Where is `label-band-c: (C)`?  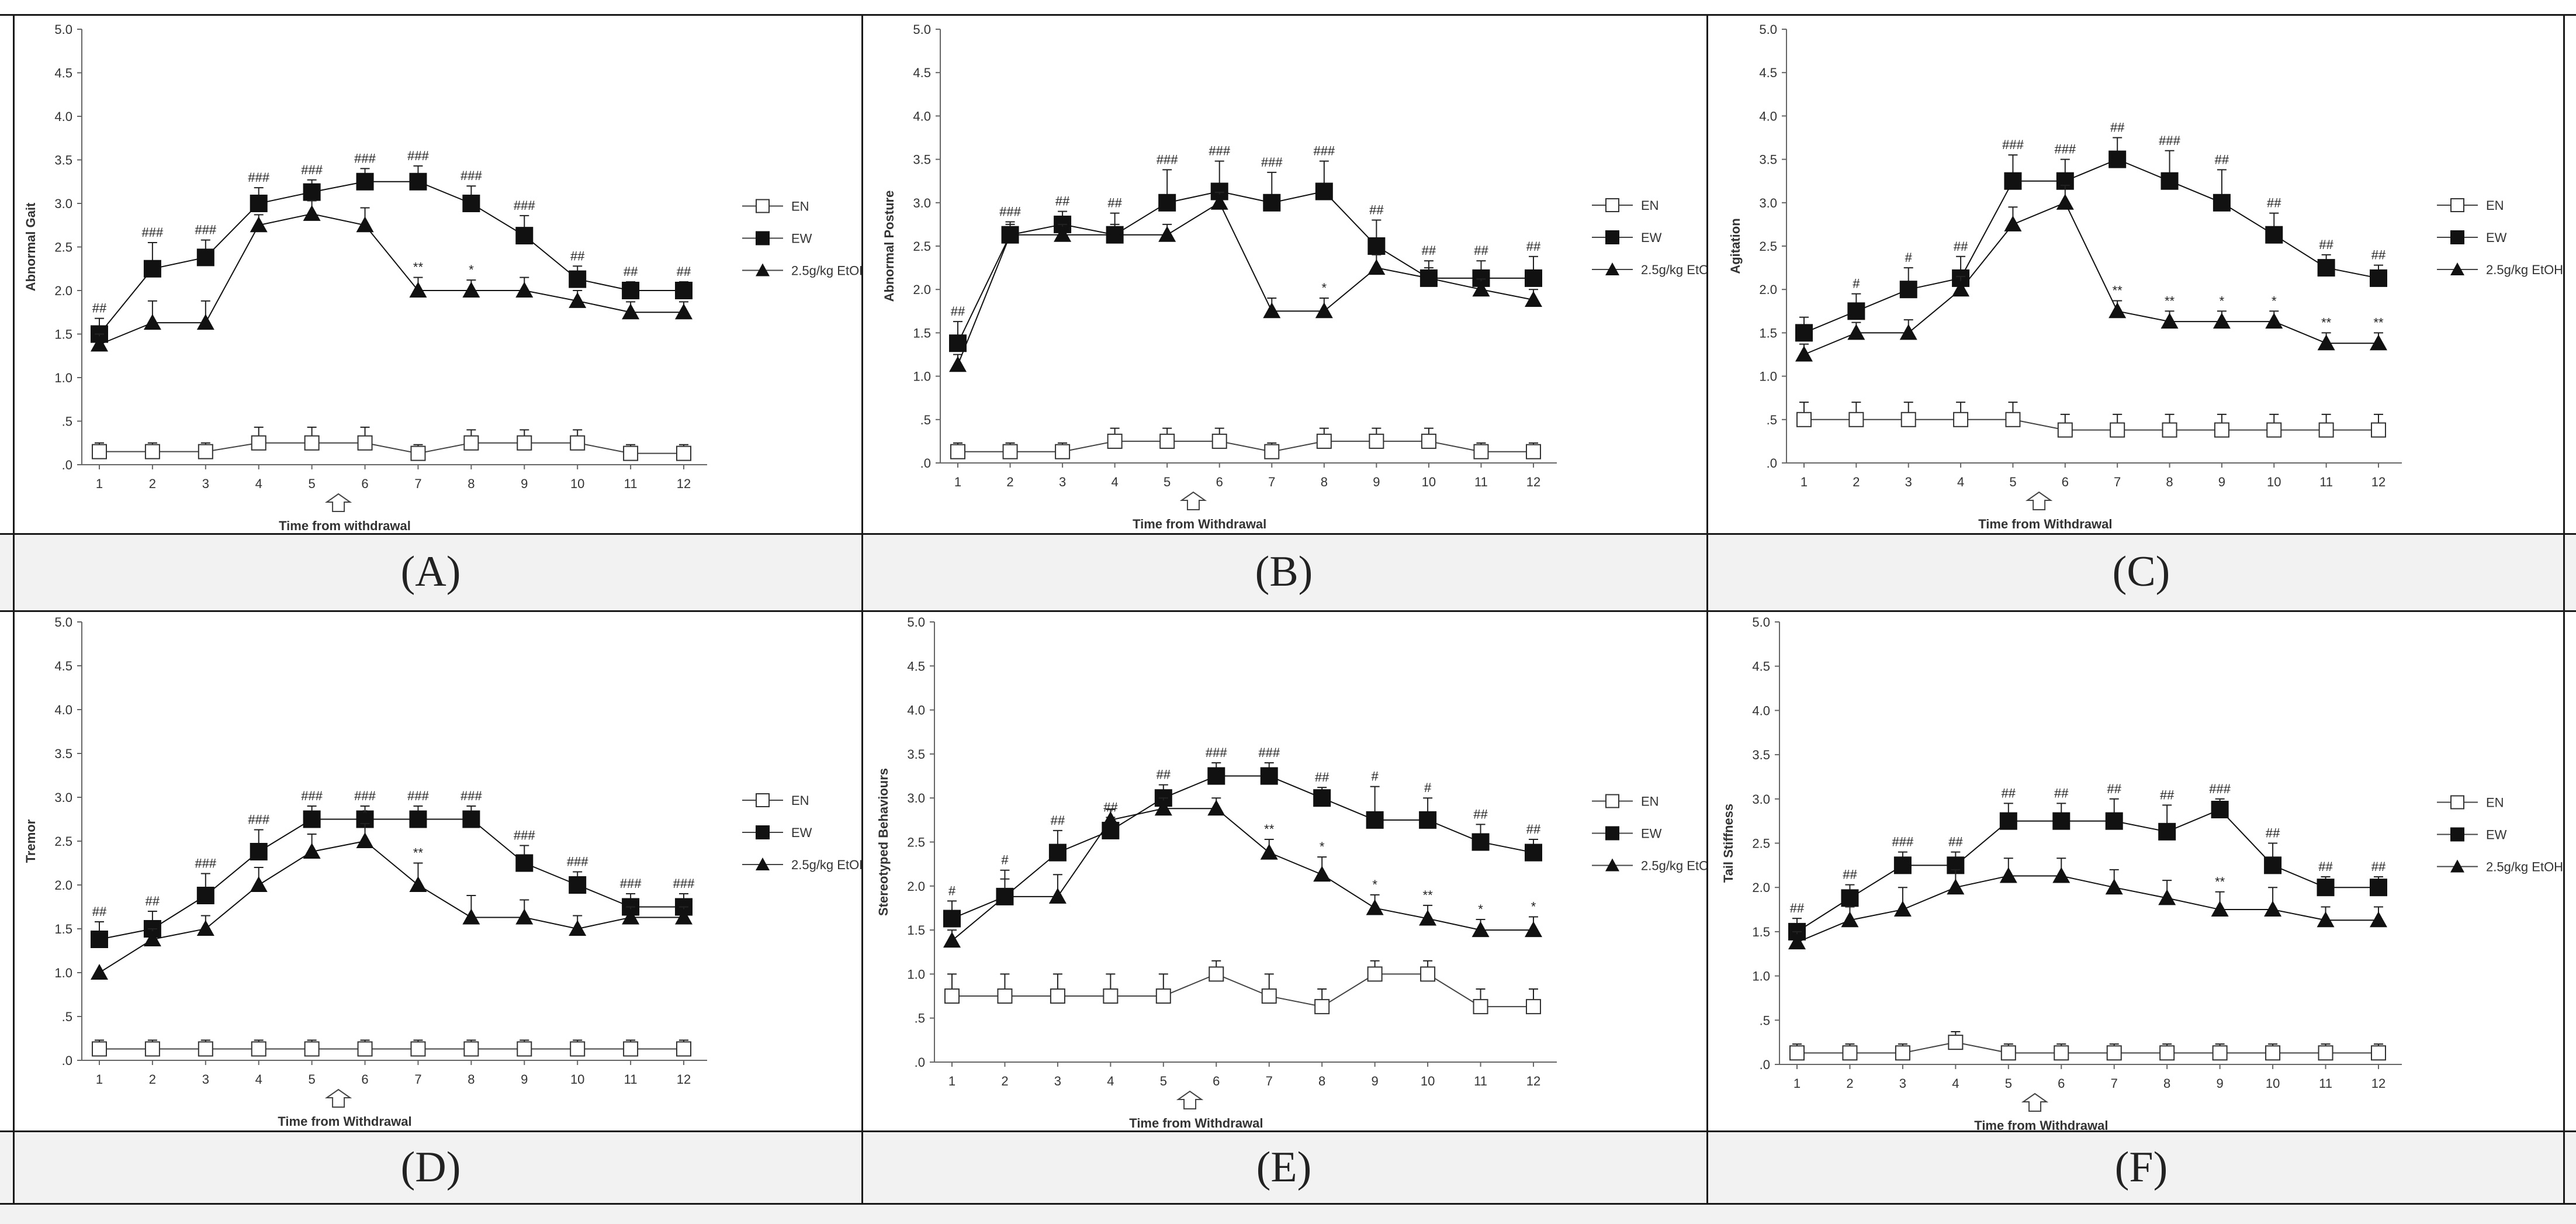 label-band-c: (C) is located at coordinates (2141, 571).